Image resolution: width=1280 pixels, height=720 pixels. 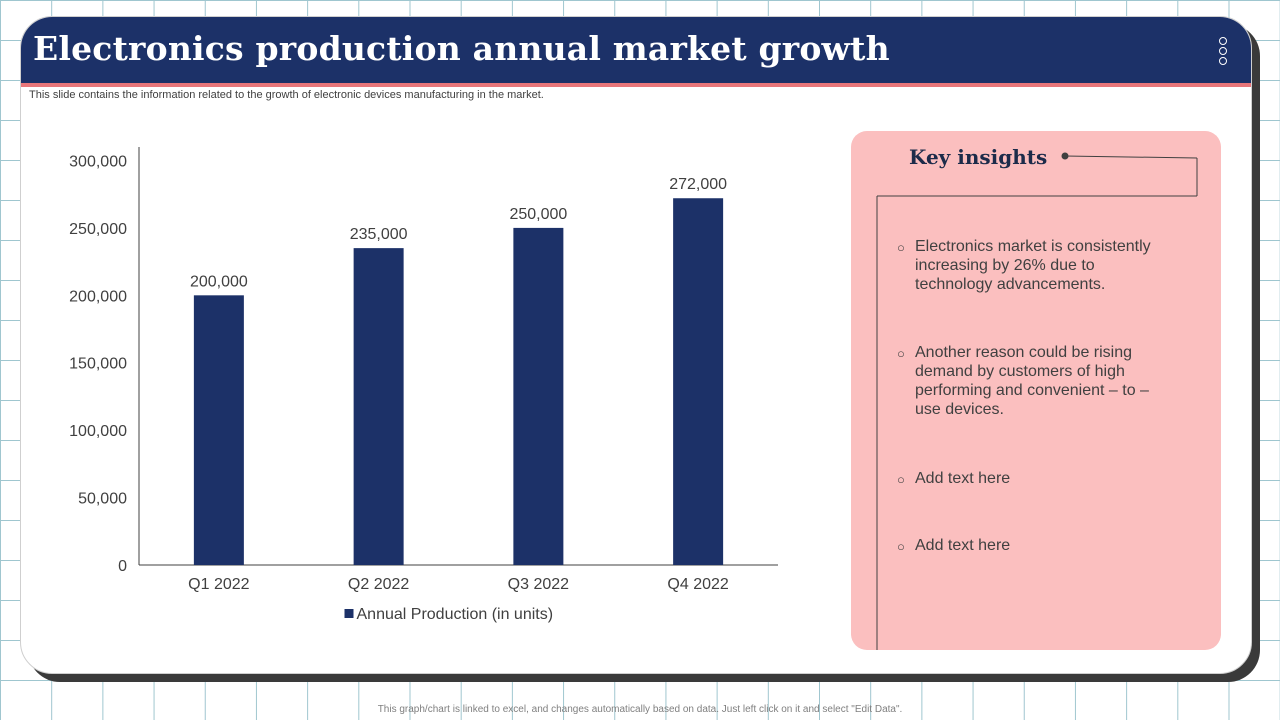 I want to click on data-label: 250,000, so click(x=538, y=214).